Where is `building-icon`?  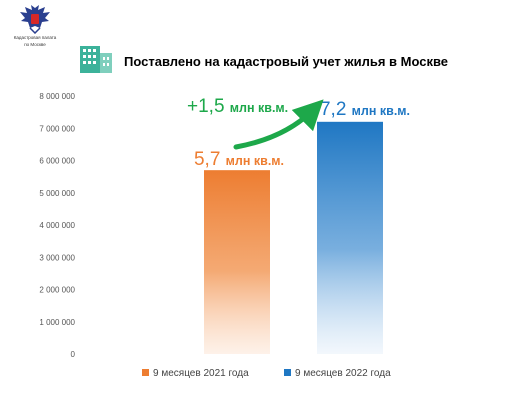 building-icon is located at coordinates (96, 59).